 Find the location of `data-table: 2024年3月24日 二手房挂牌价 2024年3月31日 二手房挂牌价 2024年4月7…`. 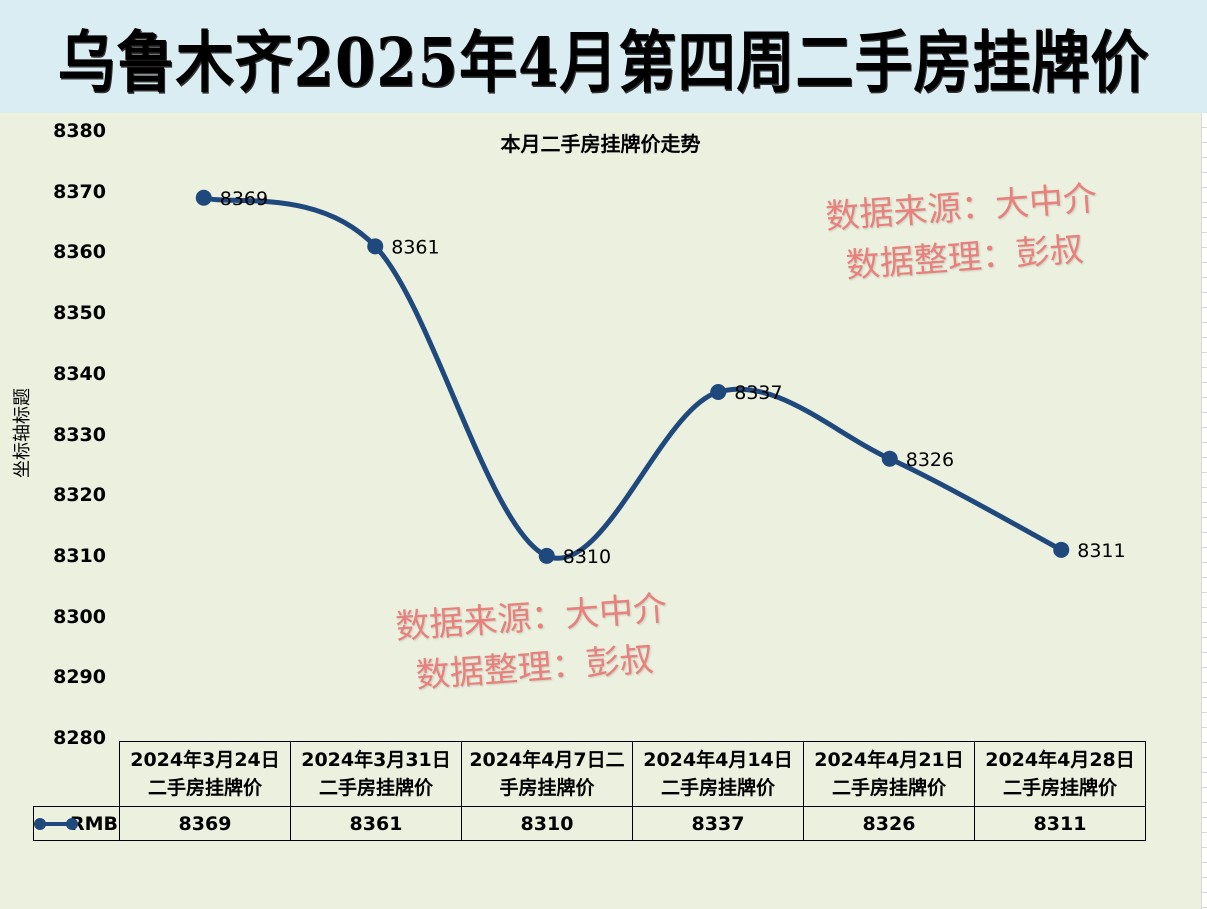

data-table: 2024年3月24日 二手房挂牌价 2024年3月31日 二手房挂牌价 2024年4月7… is located at coordinates (589, 791).